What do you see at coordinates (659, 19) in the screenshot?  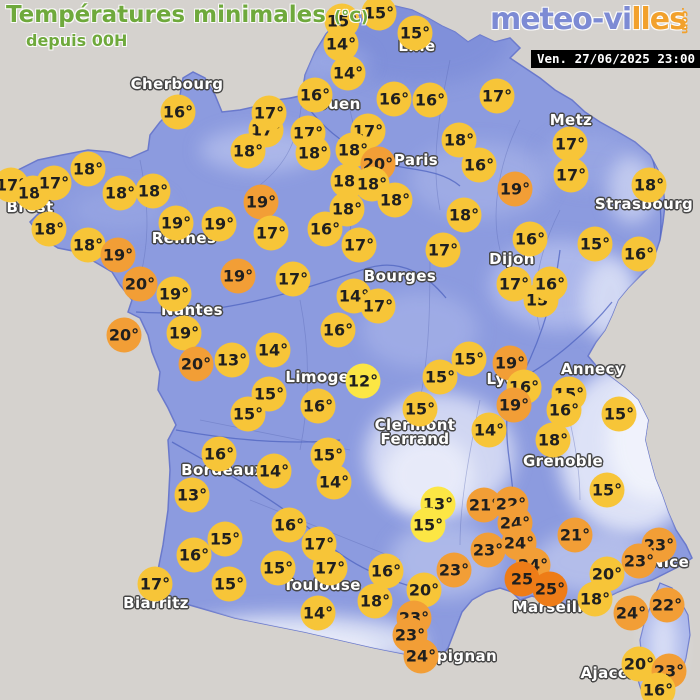 I see `logo-orange-part: lles` at bounding box center [659, 19].